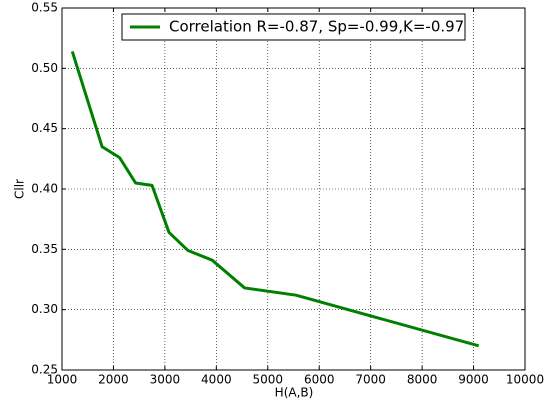  What do you see at coordinates (20, 189) in the screenshot?
I see `y-axis-label: Cllr` at bounding box center [20, 189].